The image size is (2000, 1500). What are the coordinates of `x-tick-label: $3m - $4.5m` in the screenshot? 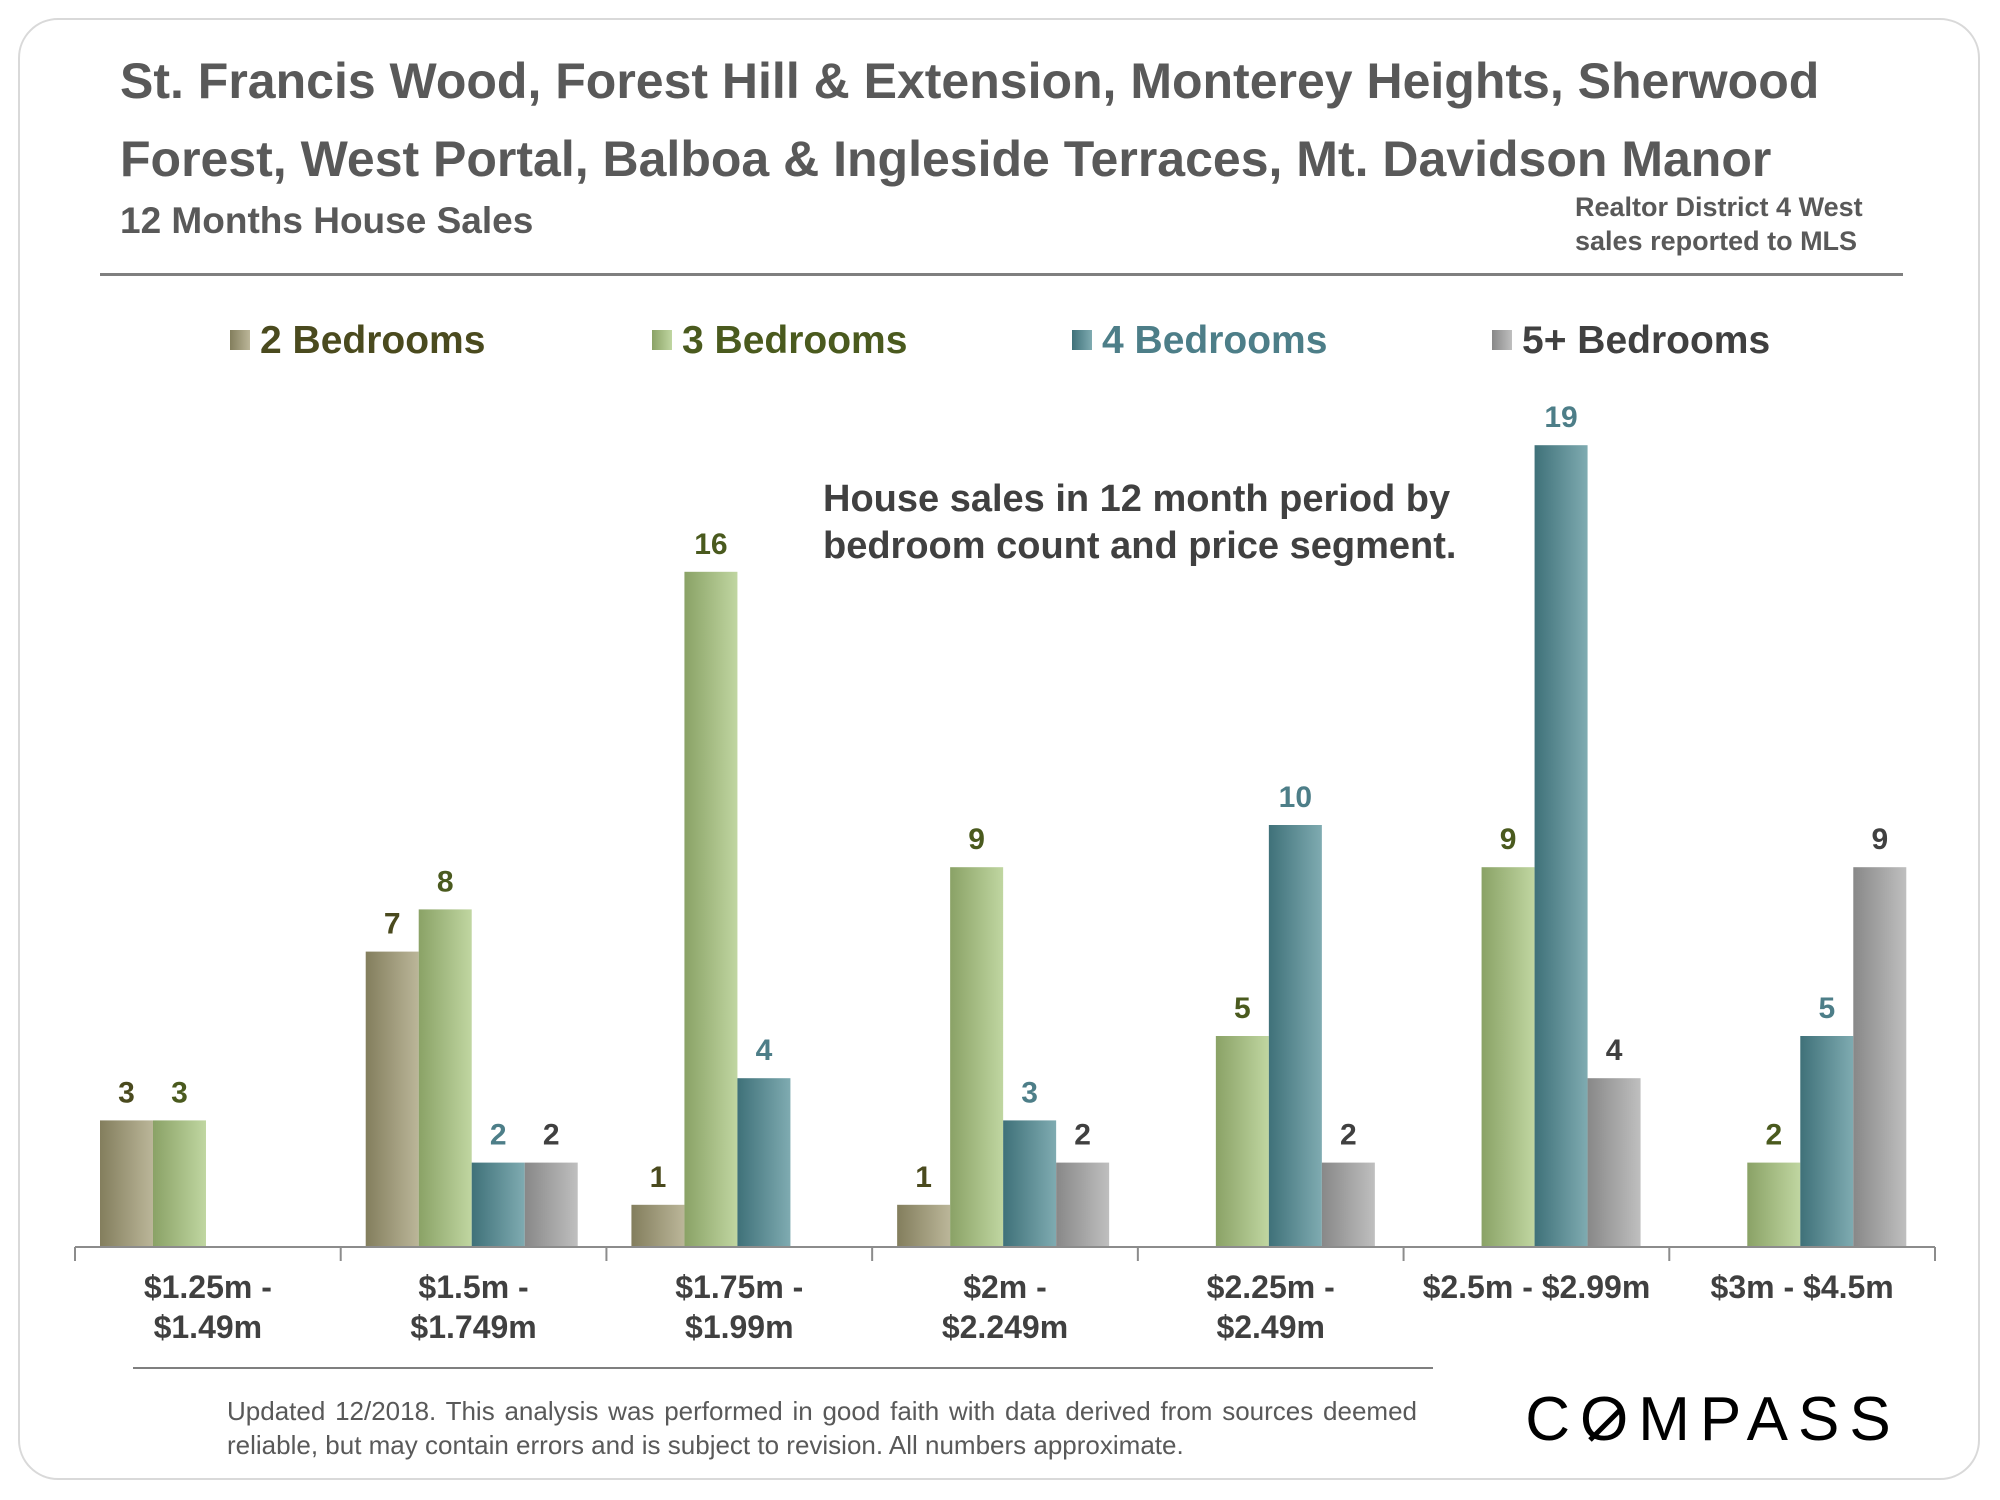 It's located at (1802, 1287).